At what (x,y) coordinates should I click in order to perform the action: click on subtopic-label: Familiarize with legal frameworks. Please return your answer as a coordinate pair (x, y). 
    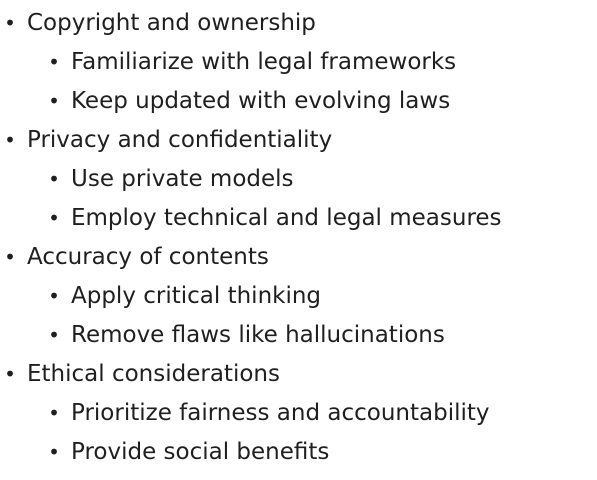
    Looking at the image, I should click on (264, 62).